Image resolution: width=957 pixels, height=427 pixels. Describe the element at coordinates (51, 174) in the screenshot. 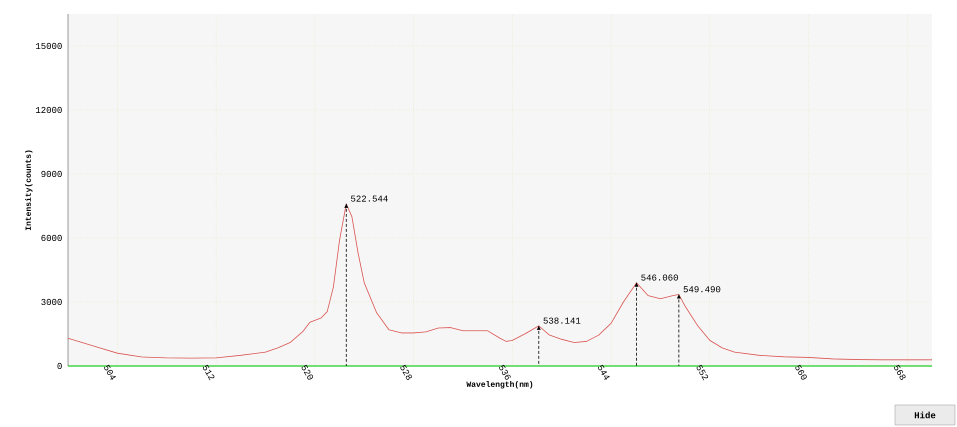

I see `y-tick-label: 9000` at that location.